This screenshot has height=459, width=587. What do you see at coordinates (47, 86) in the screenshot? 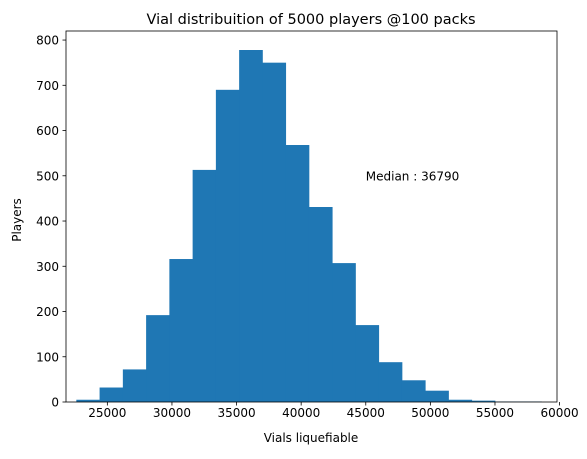
I see `y-tick-label: 700` at bounding box center [47, 86].